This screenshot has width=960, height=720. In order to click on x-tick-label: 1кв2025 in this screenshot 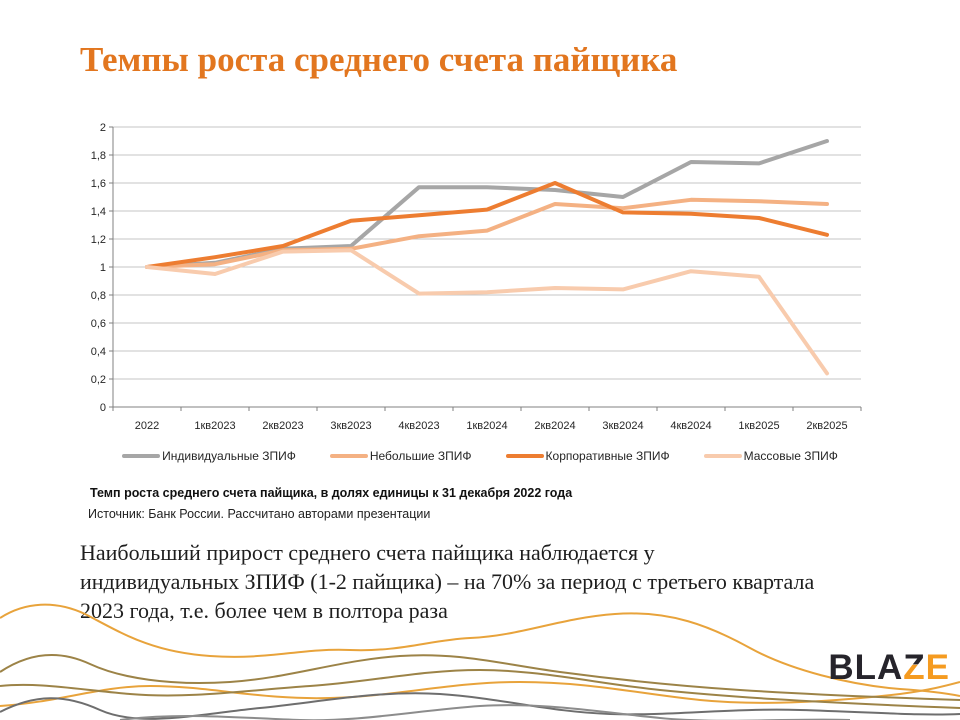, I will do `click(758, 426)`.